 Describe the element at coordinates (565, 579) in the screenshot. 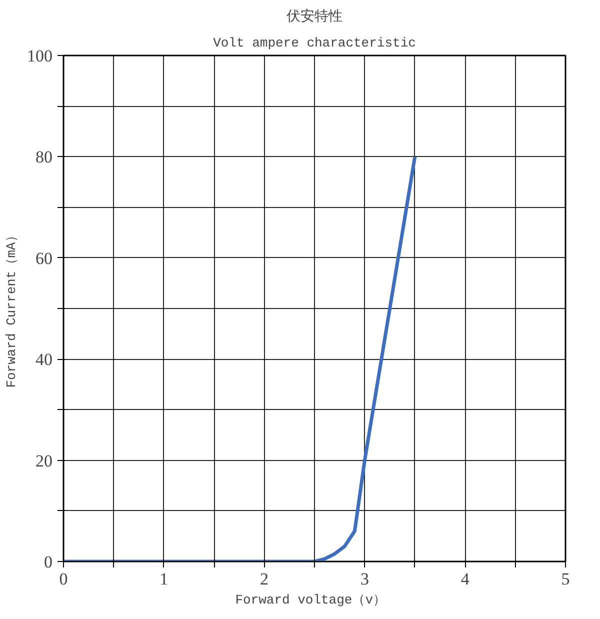

I see `x-tick-label: 5` at that location.